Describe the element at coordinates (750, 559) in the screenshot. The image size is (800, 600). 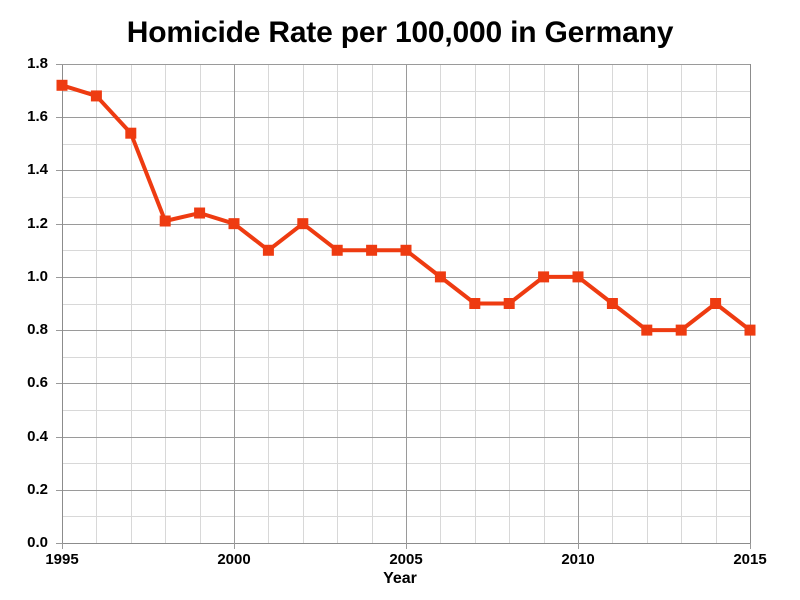
I see `x-tick-label: 2015` at that location.